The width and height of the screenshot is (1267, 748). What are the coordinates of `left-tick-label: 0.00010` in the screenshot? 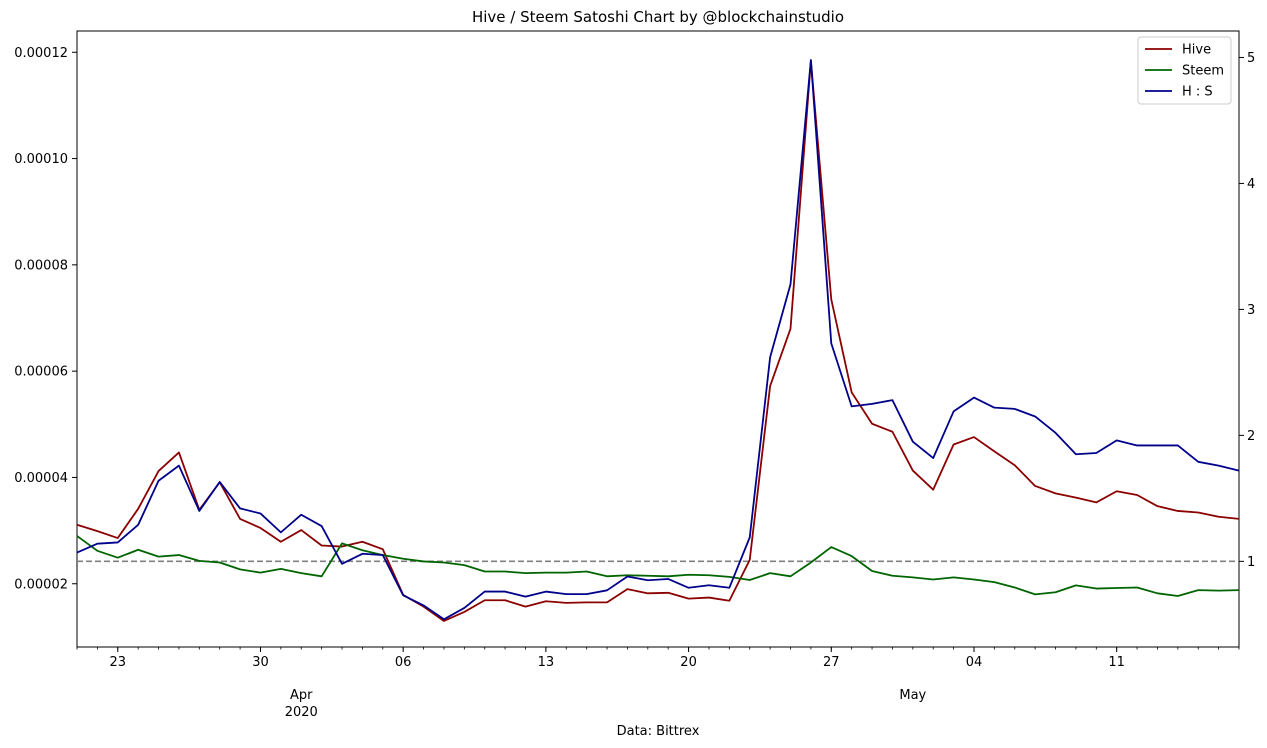 It's located at (41, 159).